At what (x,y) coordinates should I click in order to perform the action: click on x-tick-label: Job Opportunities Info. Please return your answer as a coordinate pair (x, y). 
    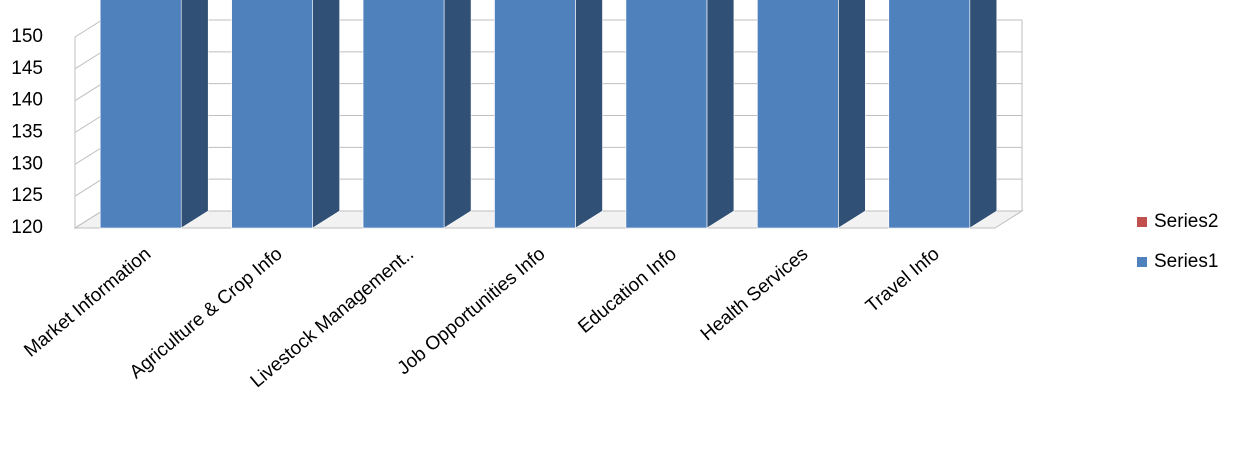
    Looking at the image, I should click on (472, 312).